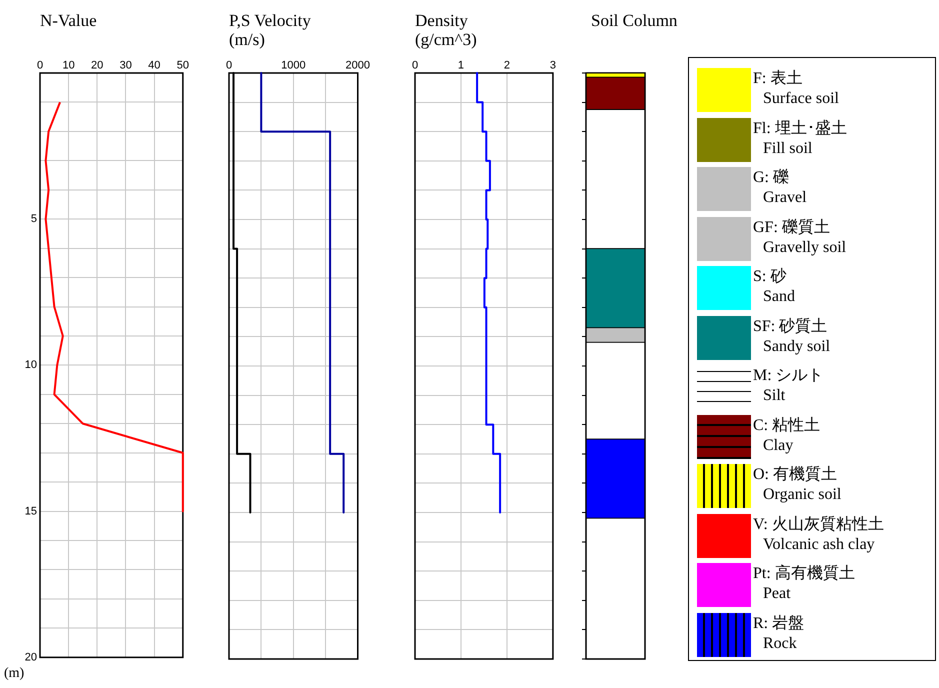 Image resolution: width=939 pixels, height=688 pixels. I want to click on text: F: 表土, so click(777, 78).